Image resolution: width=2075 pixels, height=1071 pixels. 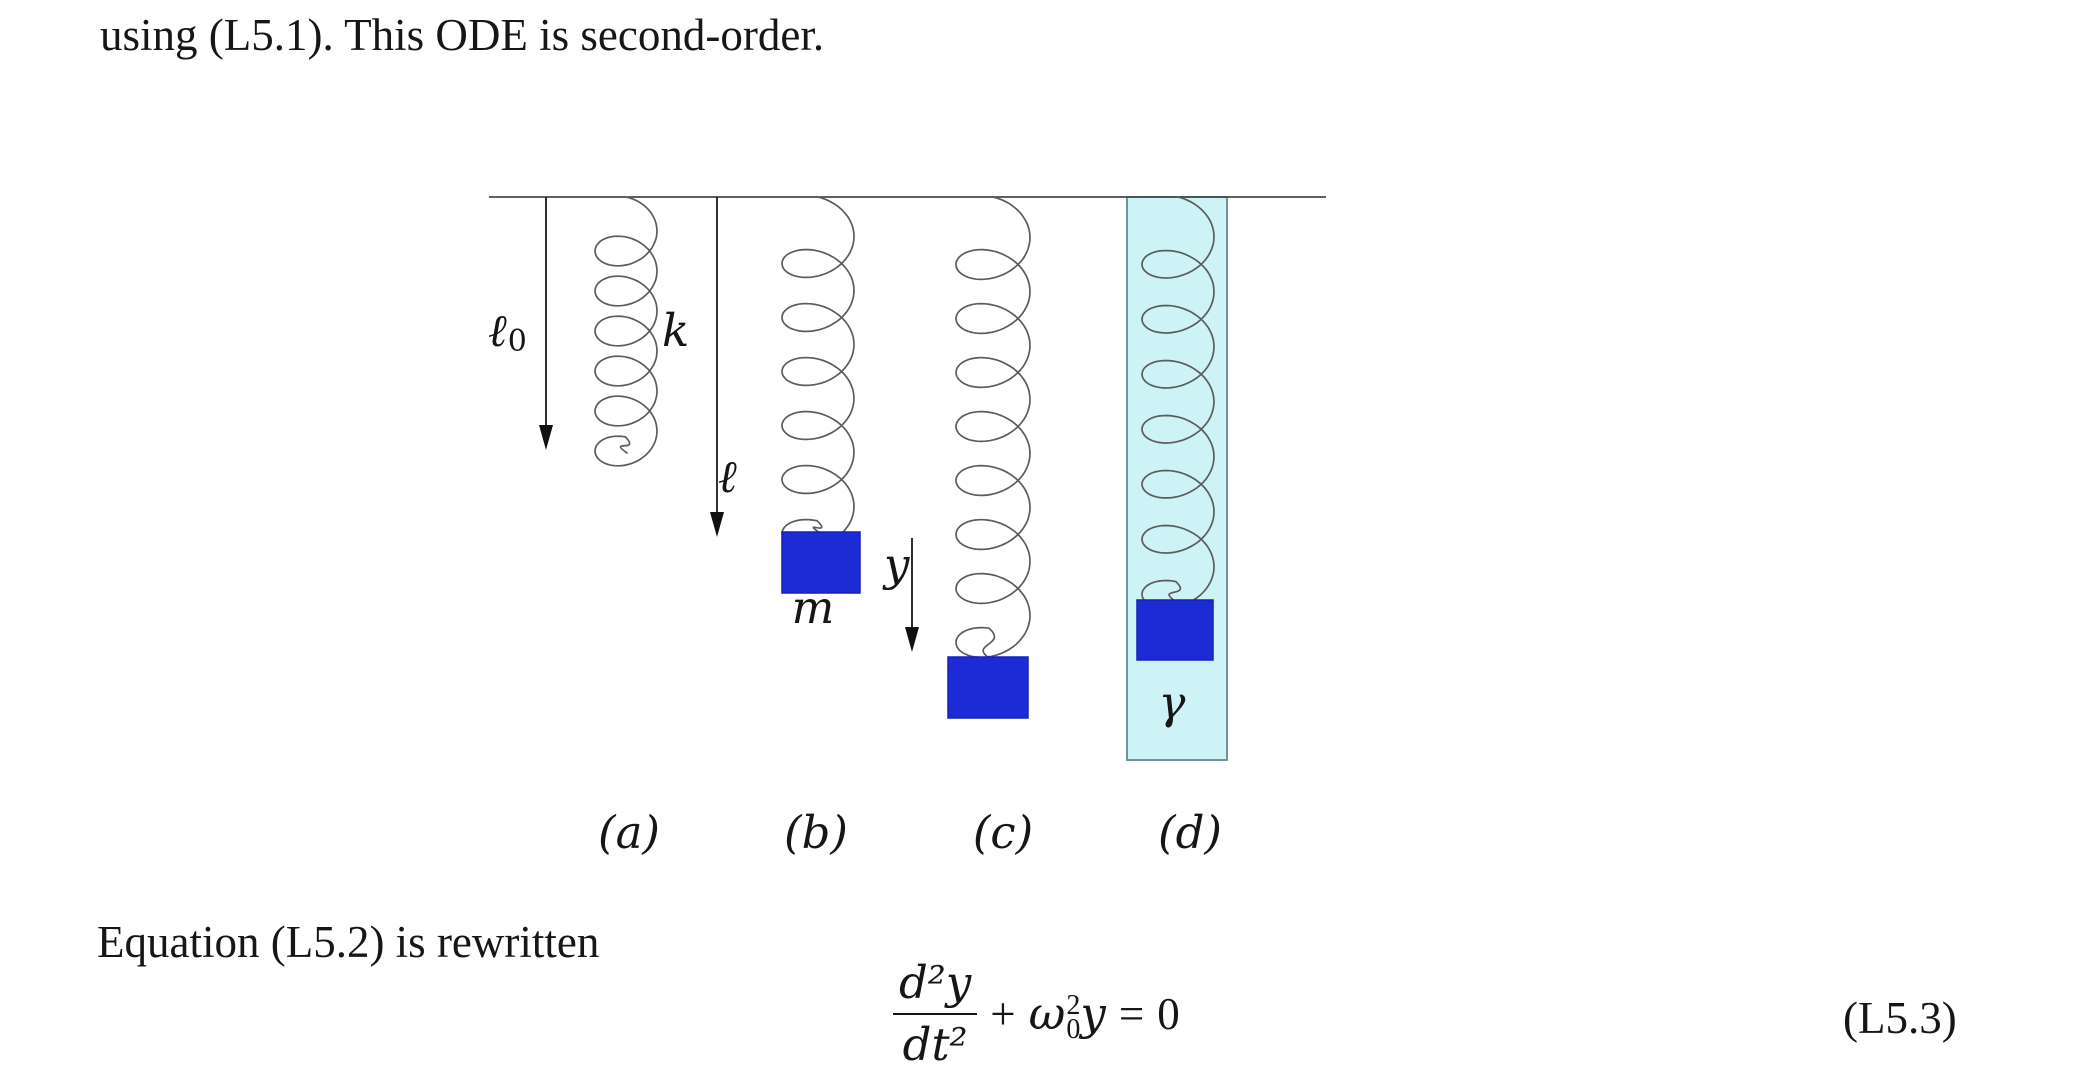 What do you see at coordinates (1175, 630) in the screenshot?
I see `mass-d` at bounding box center [1175, 630].